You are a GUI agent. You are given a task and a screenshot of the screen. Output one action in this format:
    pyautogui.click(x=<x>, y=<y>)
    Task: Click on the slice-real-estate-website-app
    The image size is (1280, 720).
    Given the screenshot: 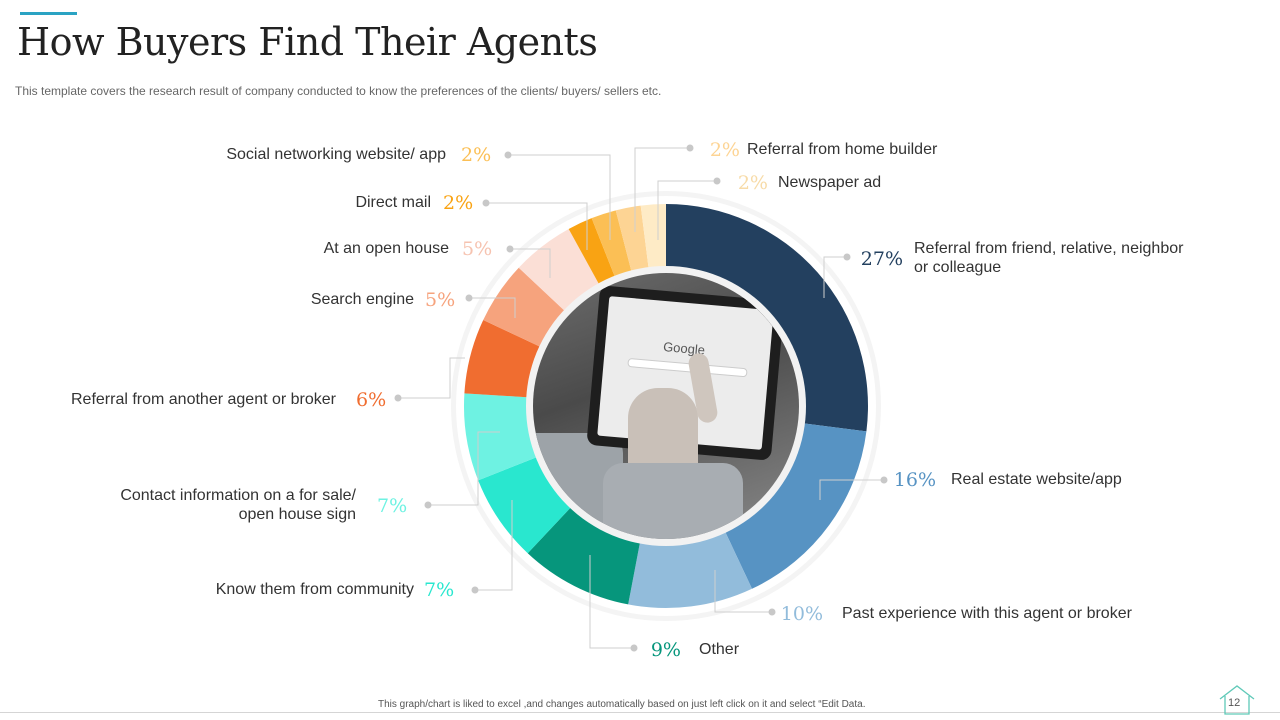 What is the action you would take?
    pyautogui.click(x=794, y=505)
    